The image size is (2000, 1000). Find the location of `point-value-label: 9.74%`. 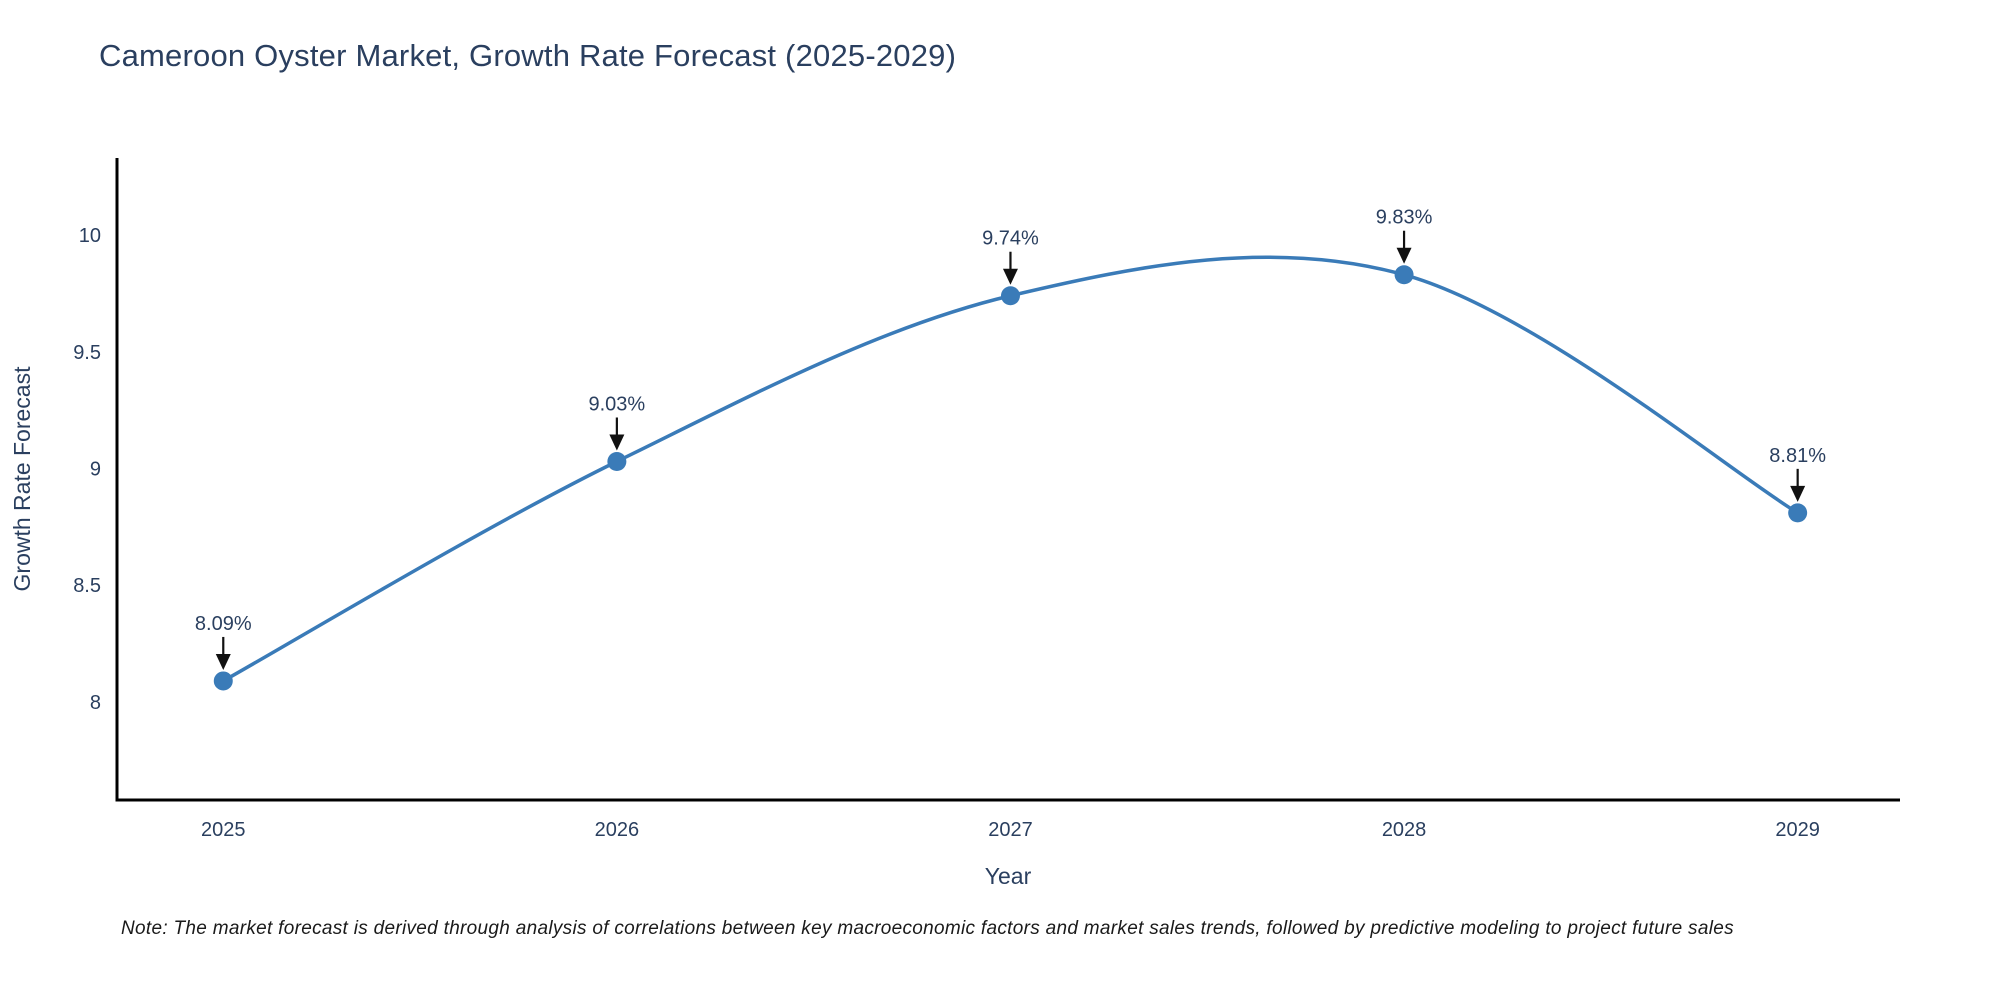

point-value-label: 9.74% is located at coordinates (1010, 239).